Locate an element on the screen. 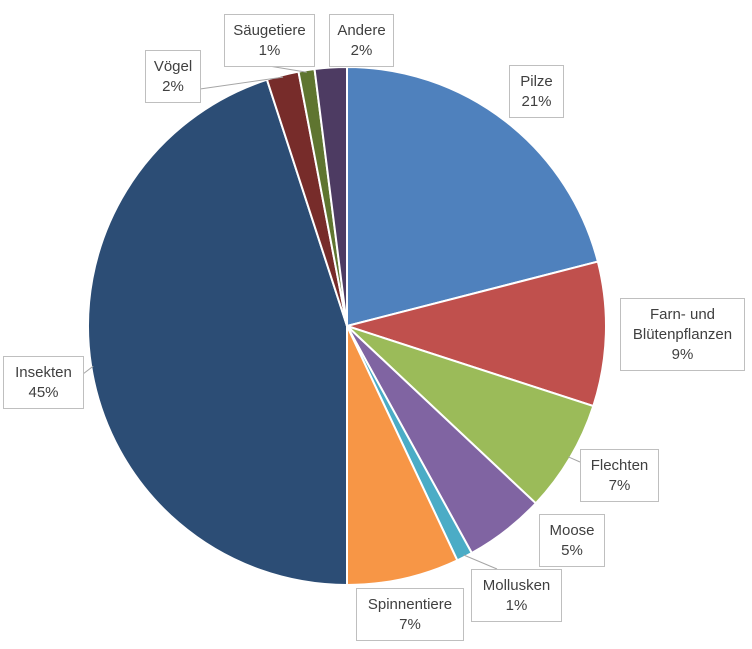  data-label: Spinnentiere 7% is located at coordinates (410, 614).